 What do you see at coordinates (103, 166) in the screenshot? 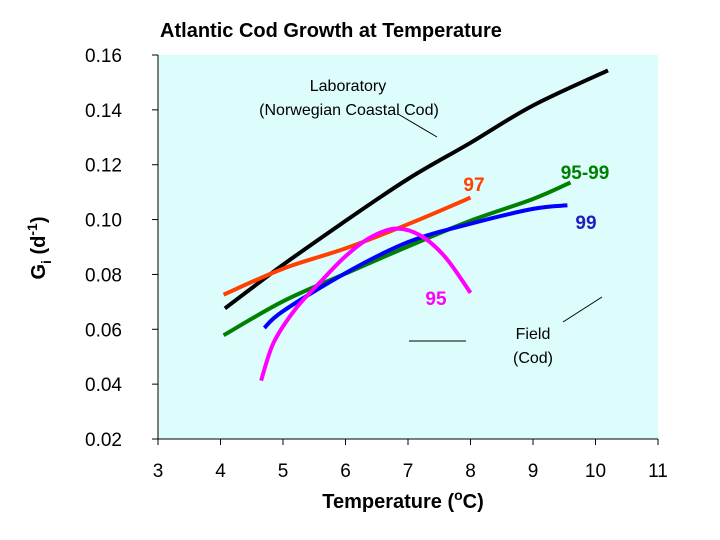
I see `y-tick-label: 0.12` at bounding box center [103, 166].